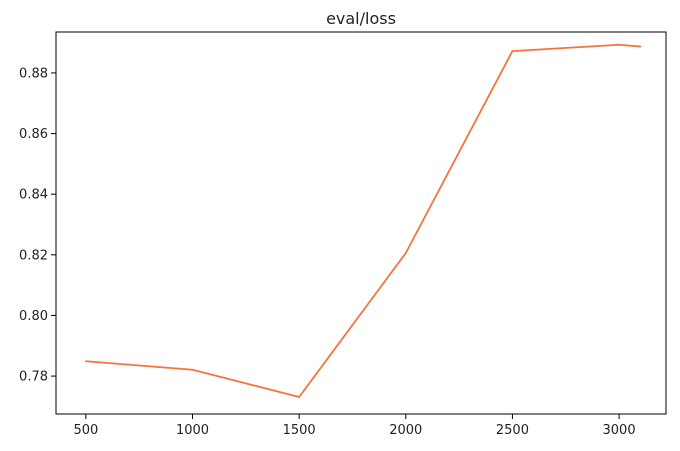 The width and height of the screenshot is (680, 451). I want to click on x-tick-label: 1000, so click(192, 430).